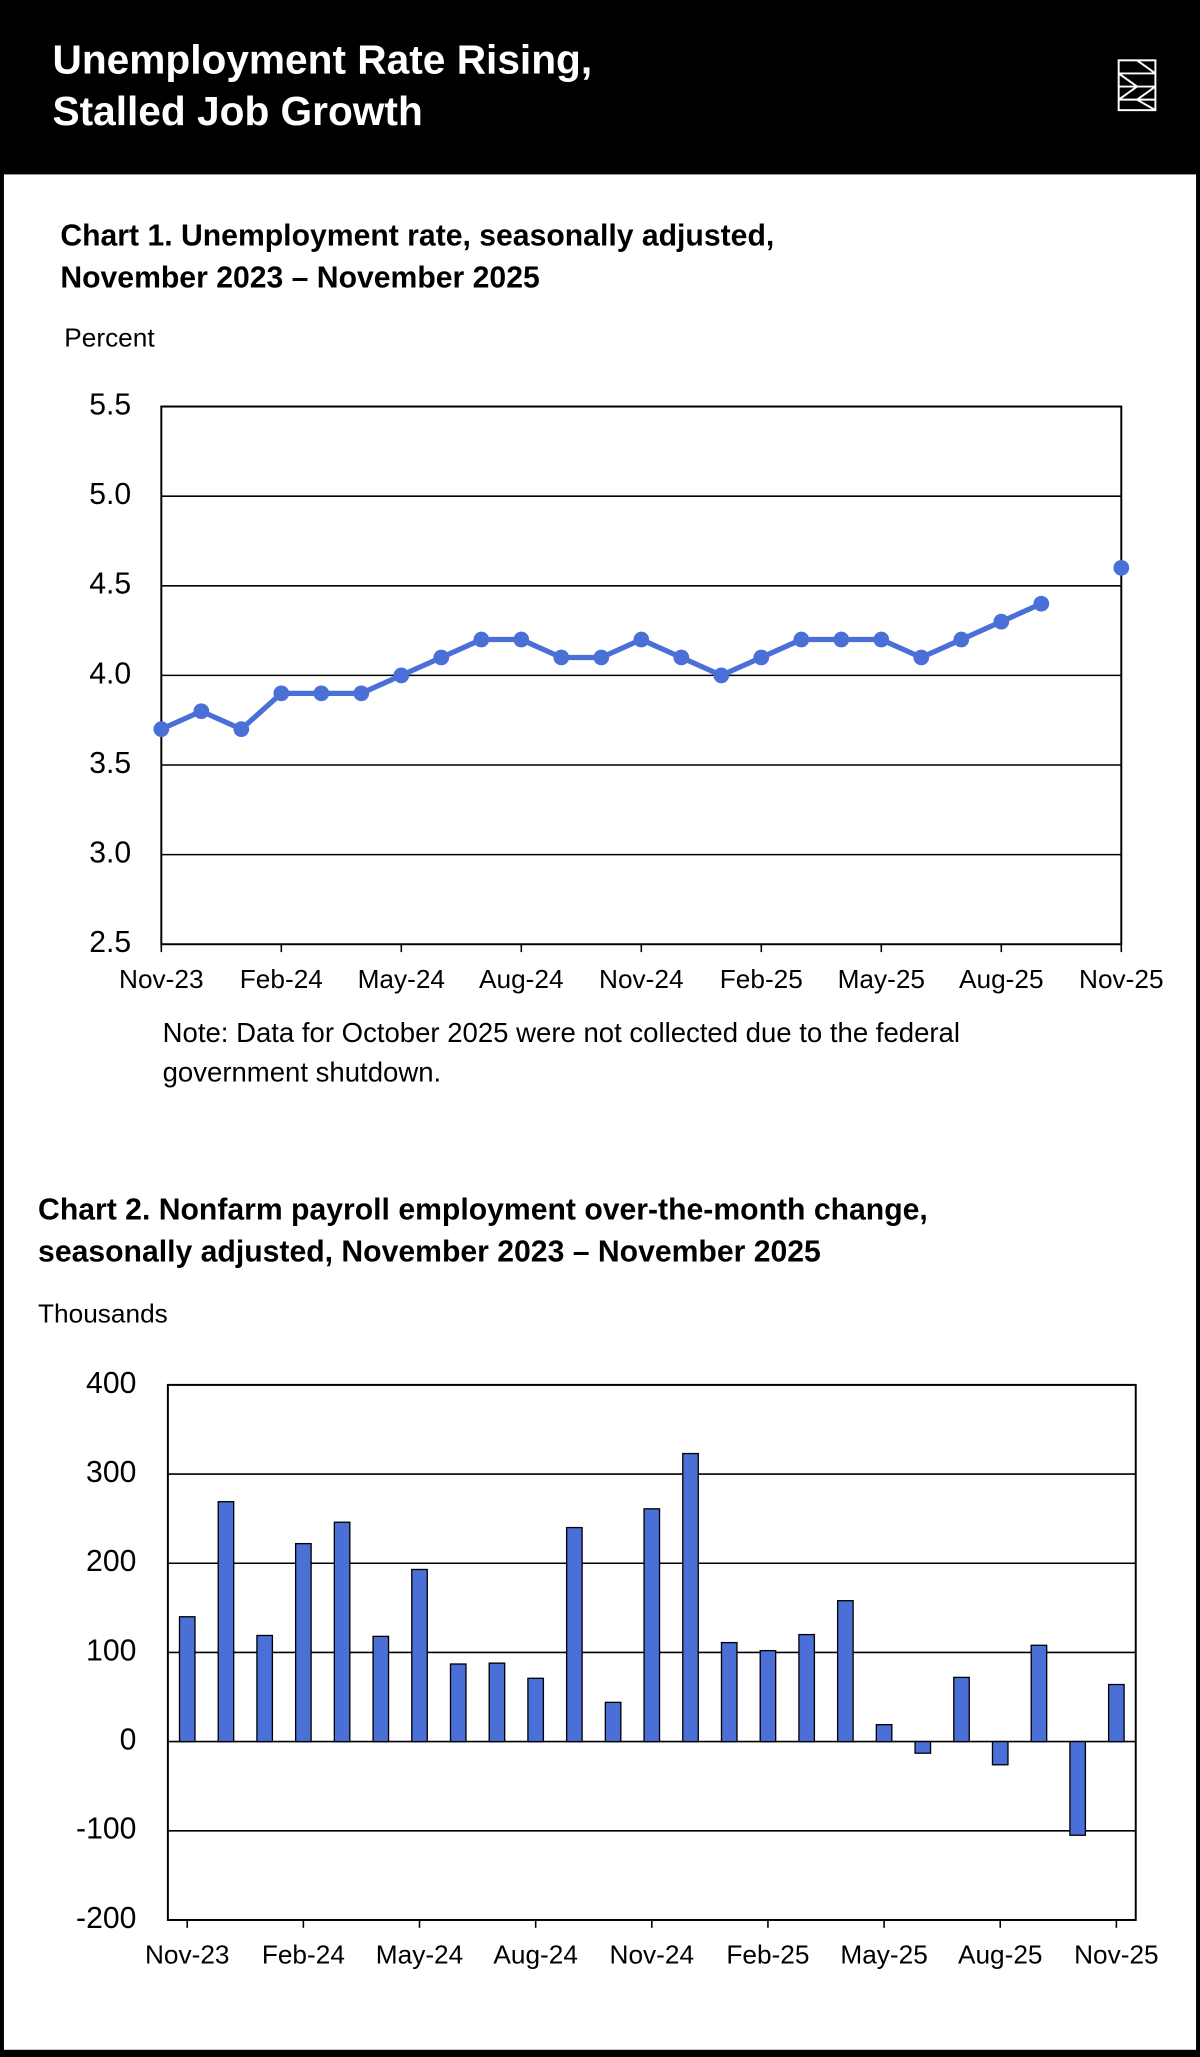 This screenshot has height=2057, width=1200. What do you see at coordinates (111, 1650) in the screenshot?
I see `y-tick-label: 100` at bounding box center [111, 1650].